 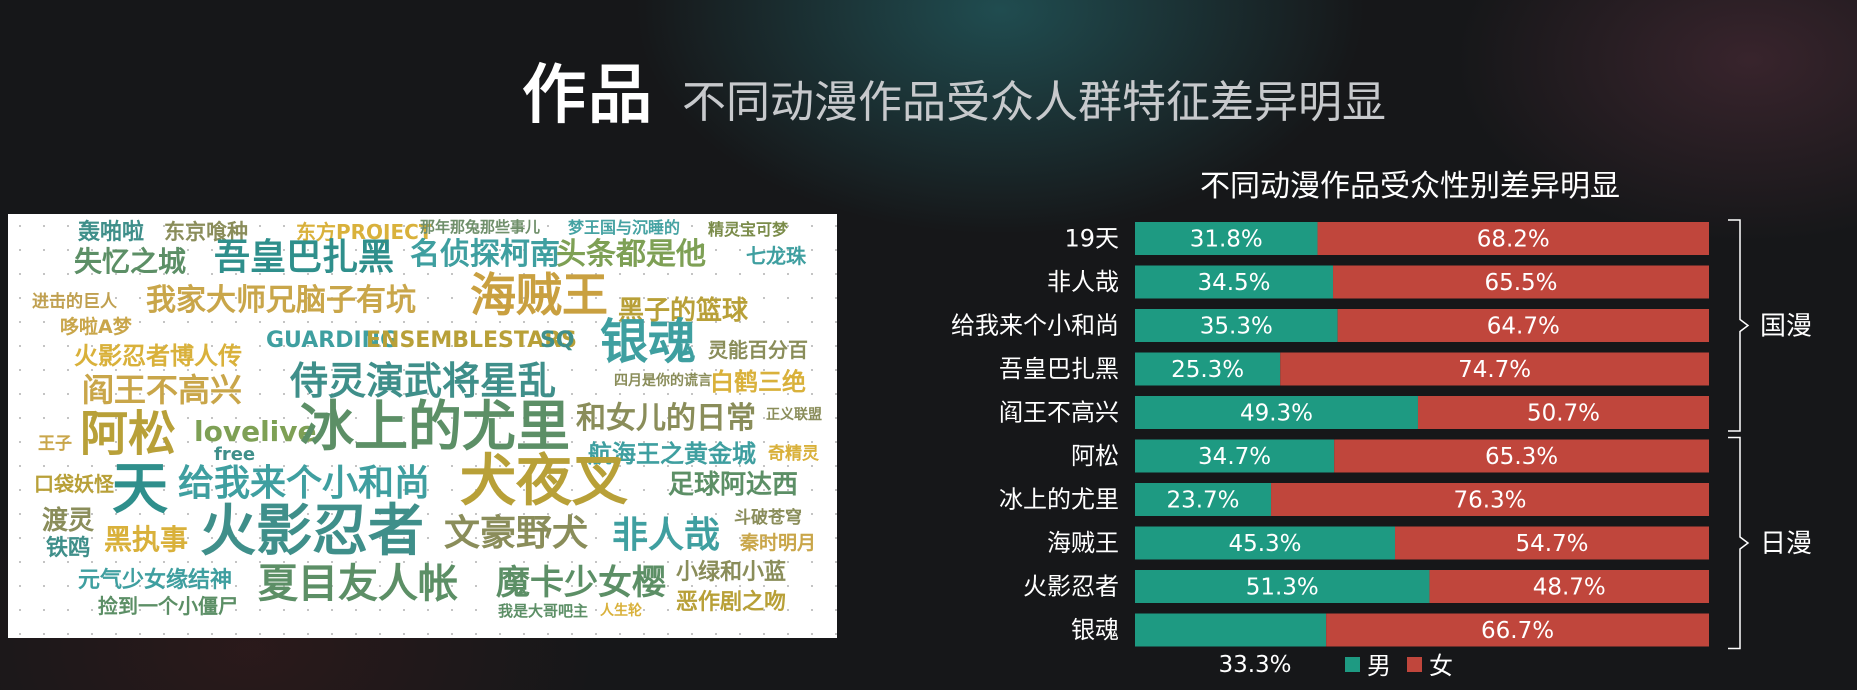 What do you see at coordinates (778, 543) in the screenshot?
I see `word-cloud-word: 秦时明月` at bounding box center [778, 543].